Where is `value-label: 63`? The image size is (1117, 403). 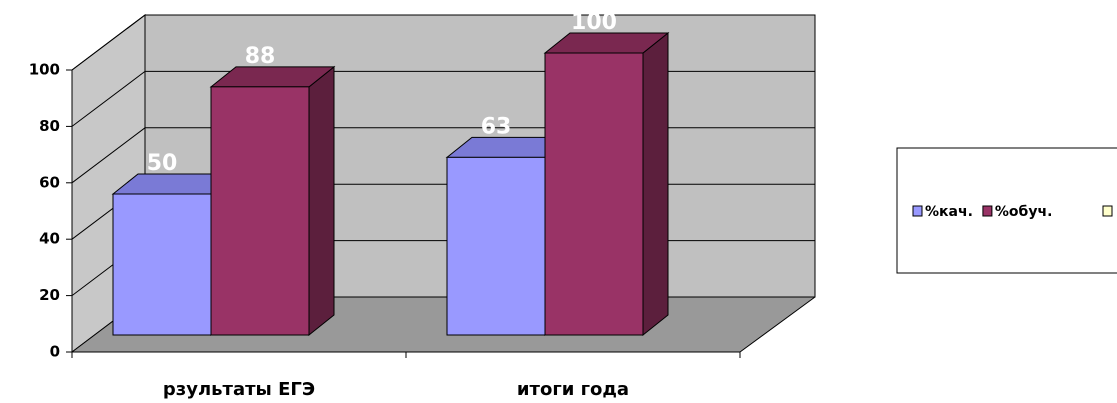 value-label: 63 is located at coordinates (496, 126).